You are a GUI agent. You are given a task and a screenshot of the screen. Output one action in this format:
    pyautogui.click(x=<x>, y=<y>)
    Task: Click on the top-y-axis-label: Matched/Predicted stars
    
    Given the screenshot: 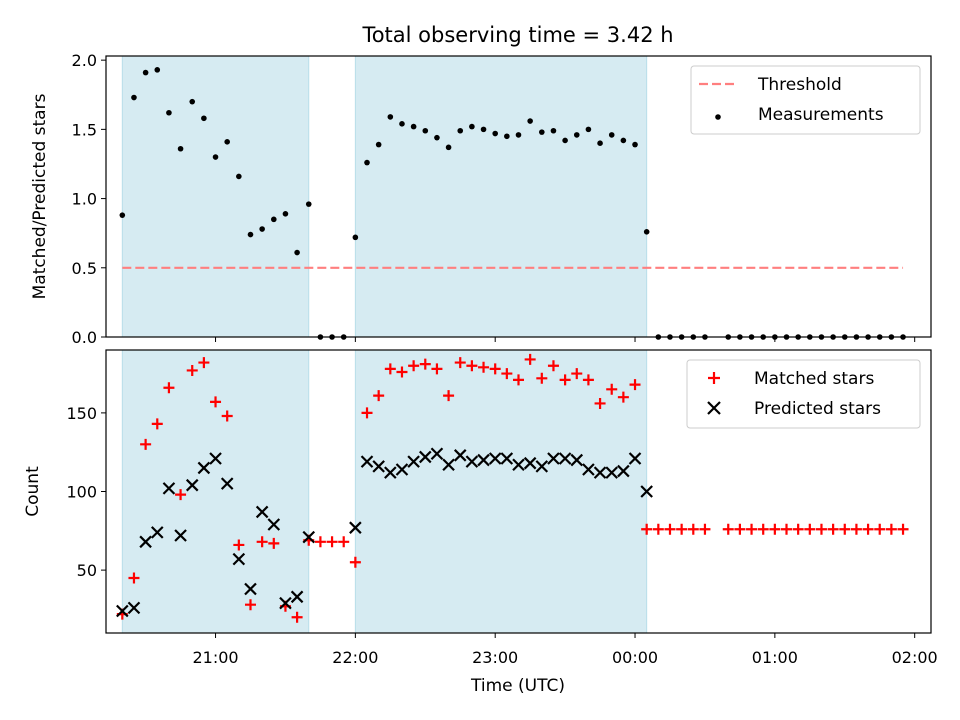 What is the action you would take?
    pyautogui.click(x=40, y=196)
    